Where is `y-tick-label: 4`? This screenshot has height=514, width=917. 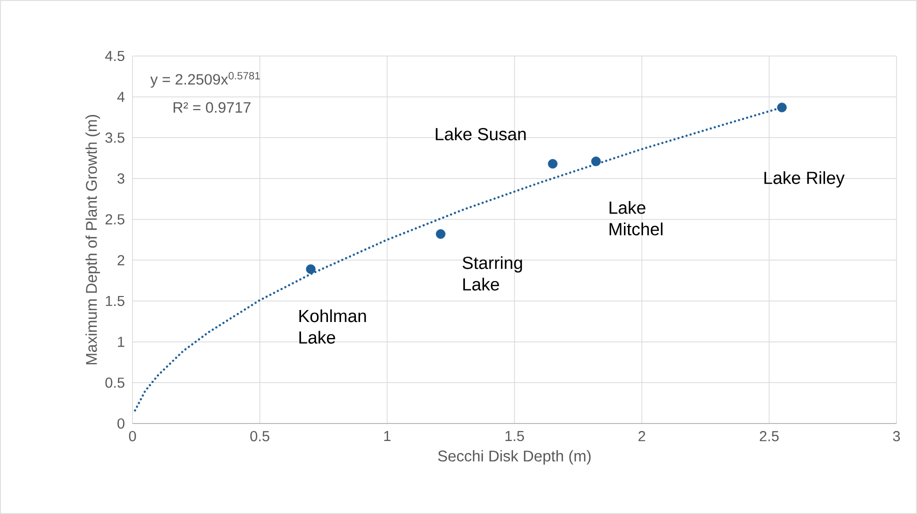
y-tick-label: 4 is located at coordinates (121, 97).